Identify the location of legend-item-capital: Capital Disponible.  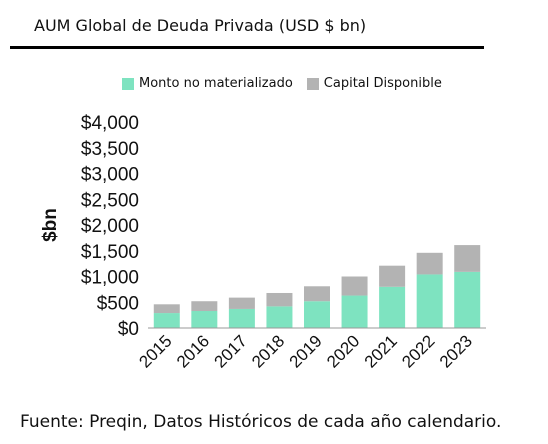
(374, 83).